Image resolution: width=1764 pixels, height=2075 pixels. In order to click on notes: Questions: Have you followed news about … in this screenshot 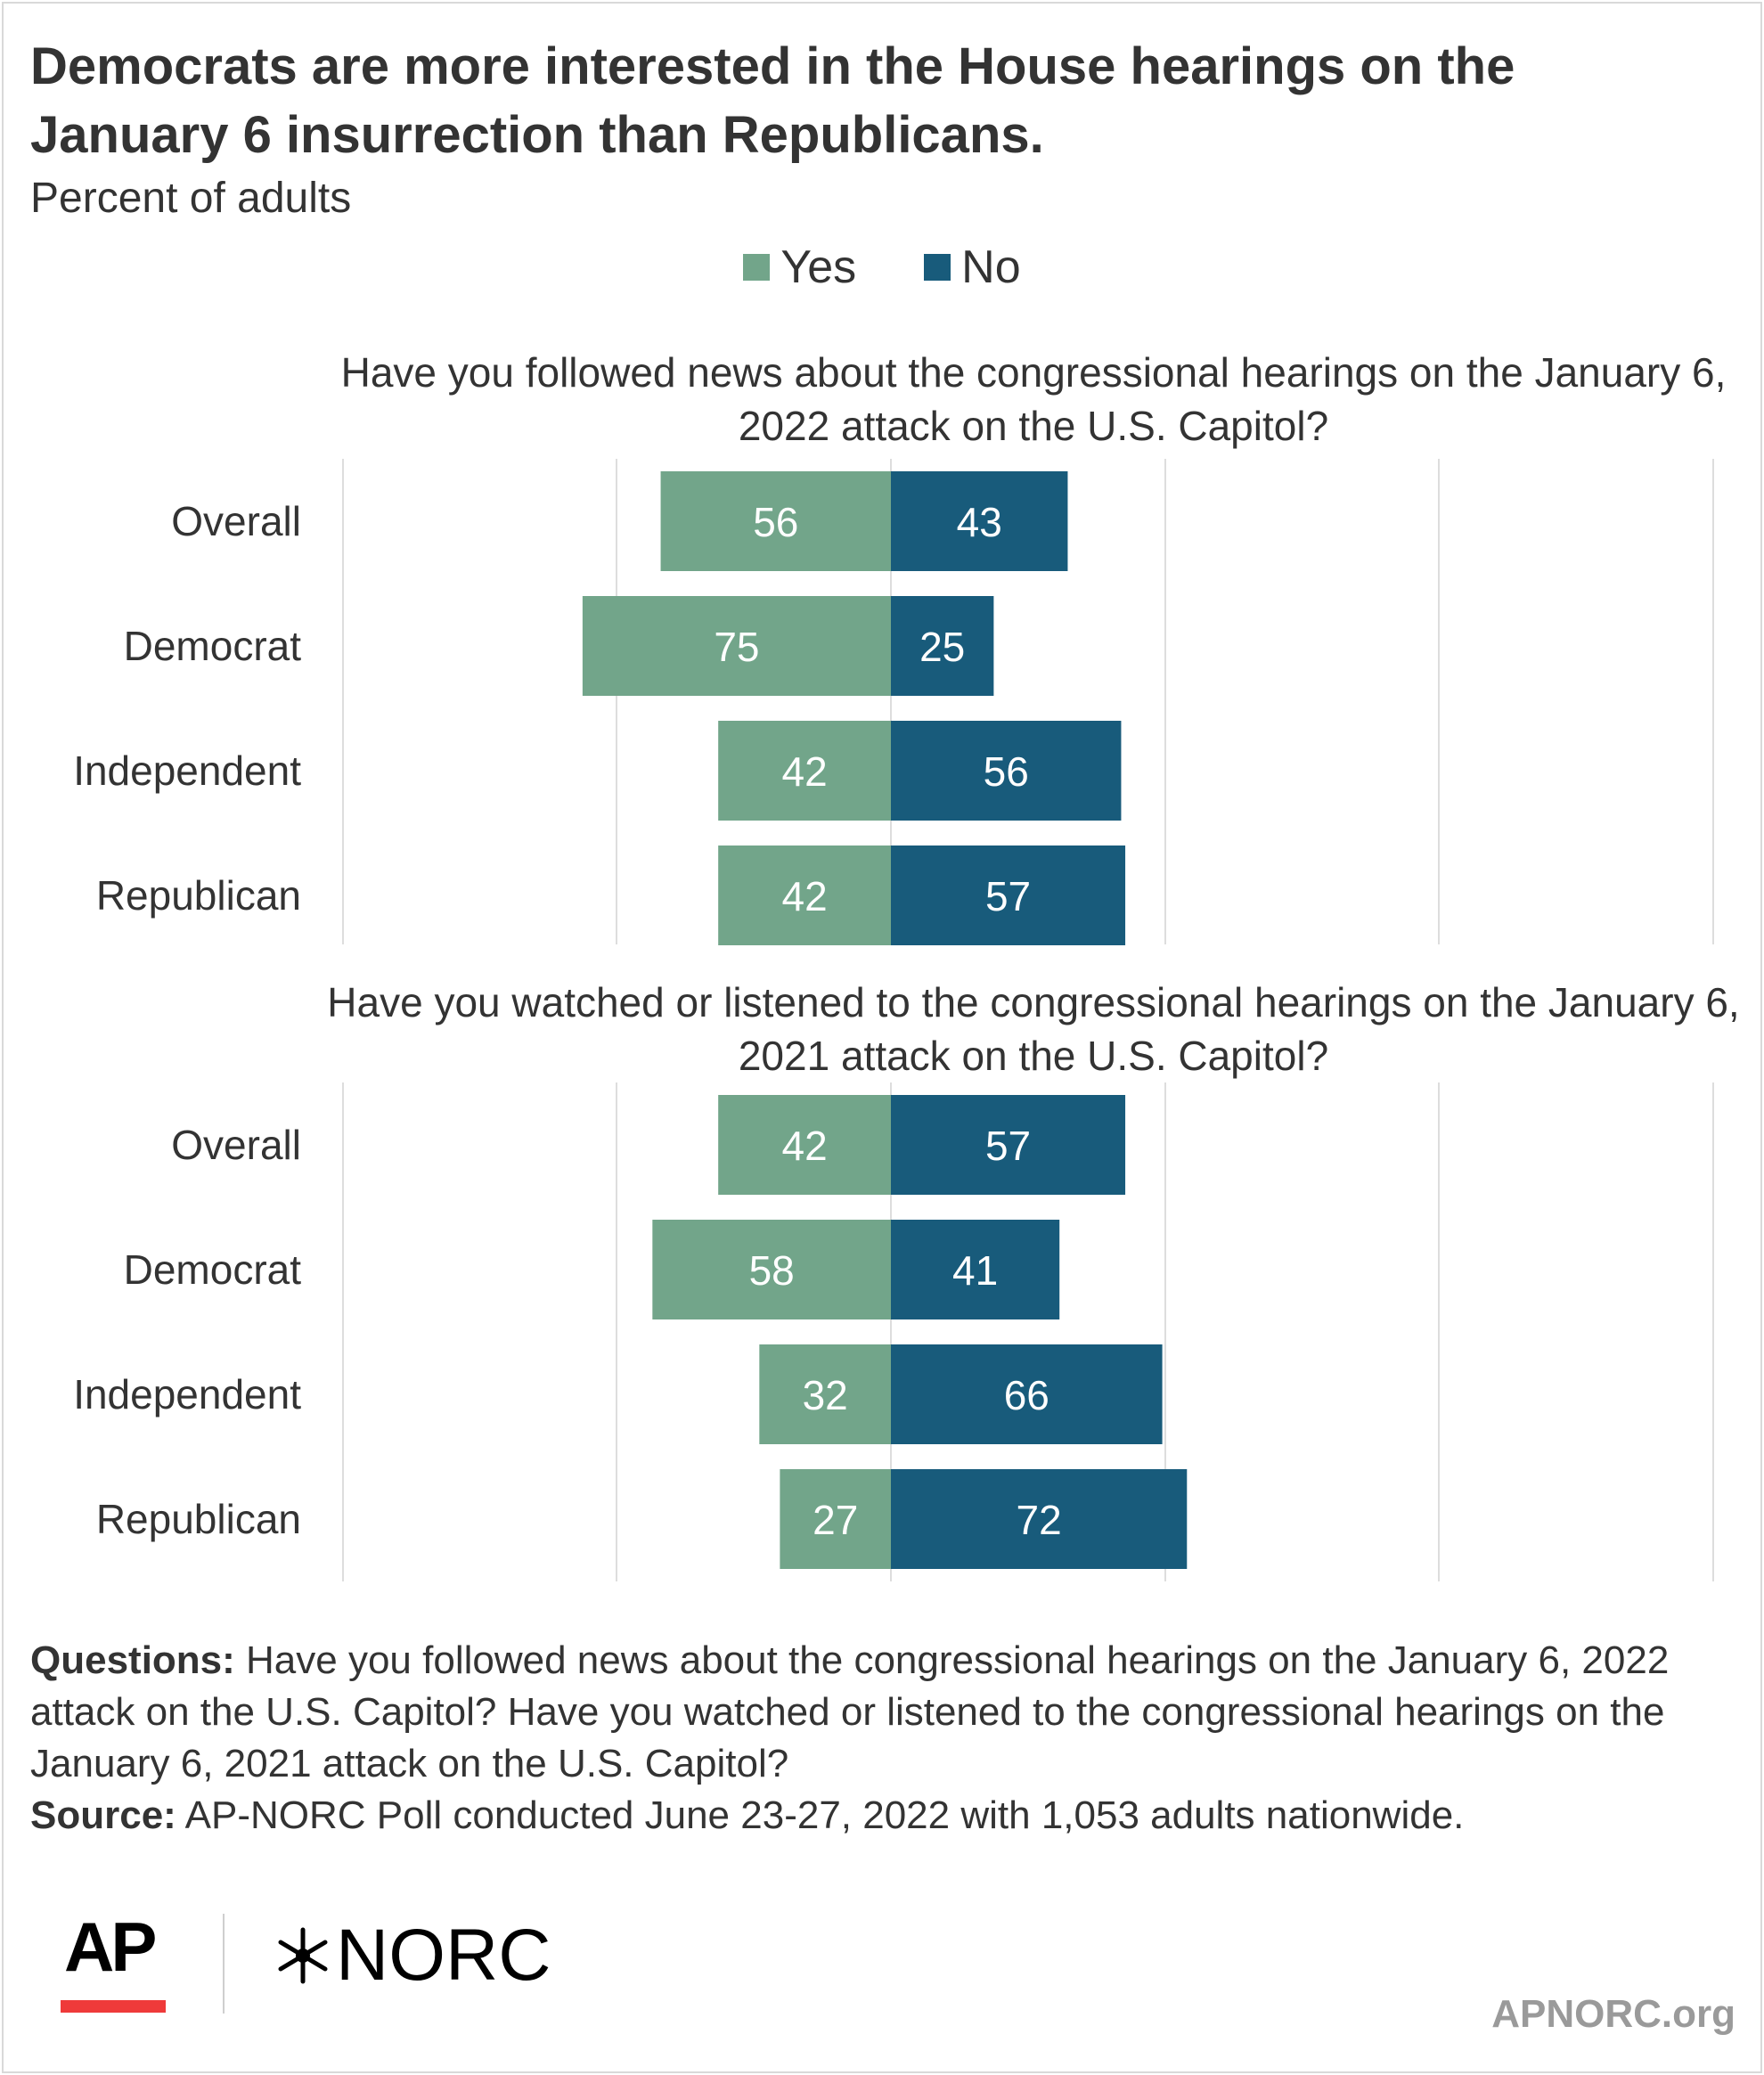, I will do `click(885, 1738)`.